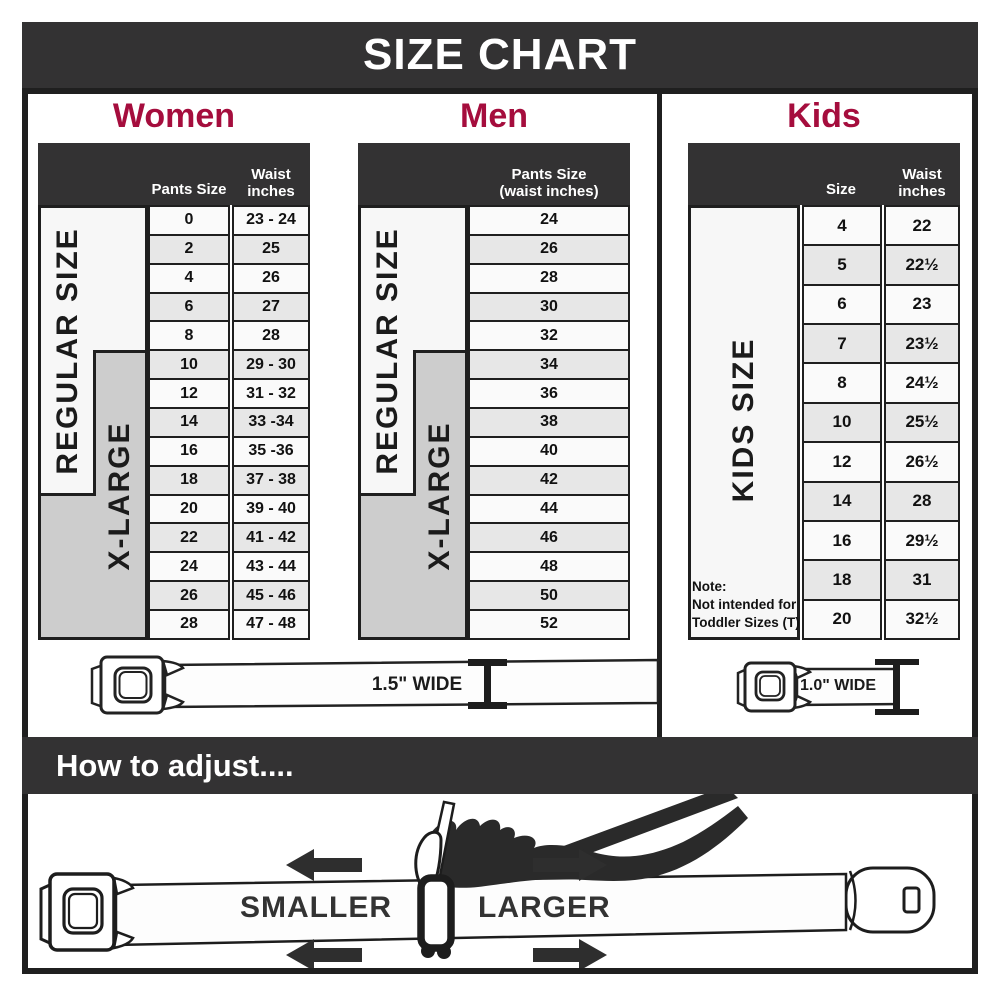 This screenshot has width=1000, height=1000. Describe the element at coordinates (271, 480) in the screenshot. I see `table-cell: 37 - 38` at that location.